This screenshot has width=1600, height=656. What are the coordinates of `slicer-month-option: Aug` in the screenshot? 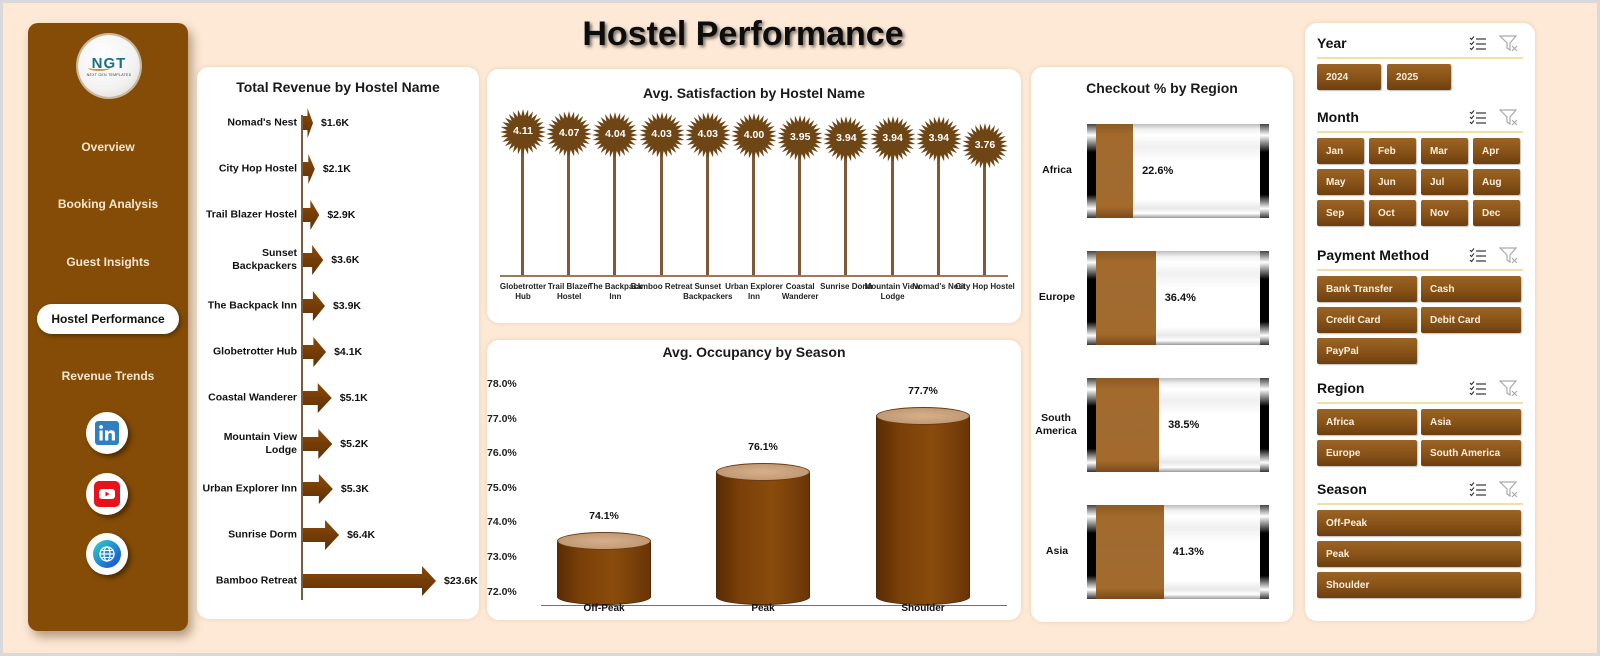 It's located at (1496, 182).